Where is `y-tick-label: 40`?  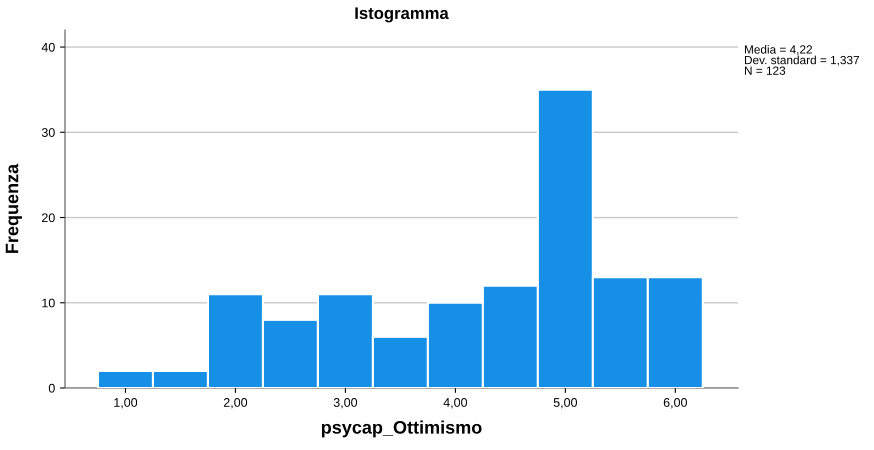
y-tick-label: 40 is located at coordinates (48, 47).